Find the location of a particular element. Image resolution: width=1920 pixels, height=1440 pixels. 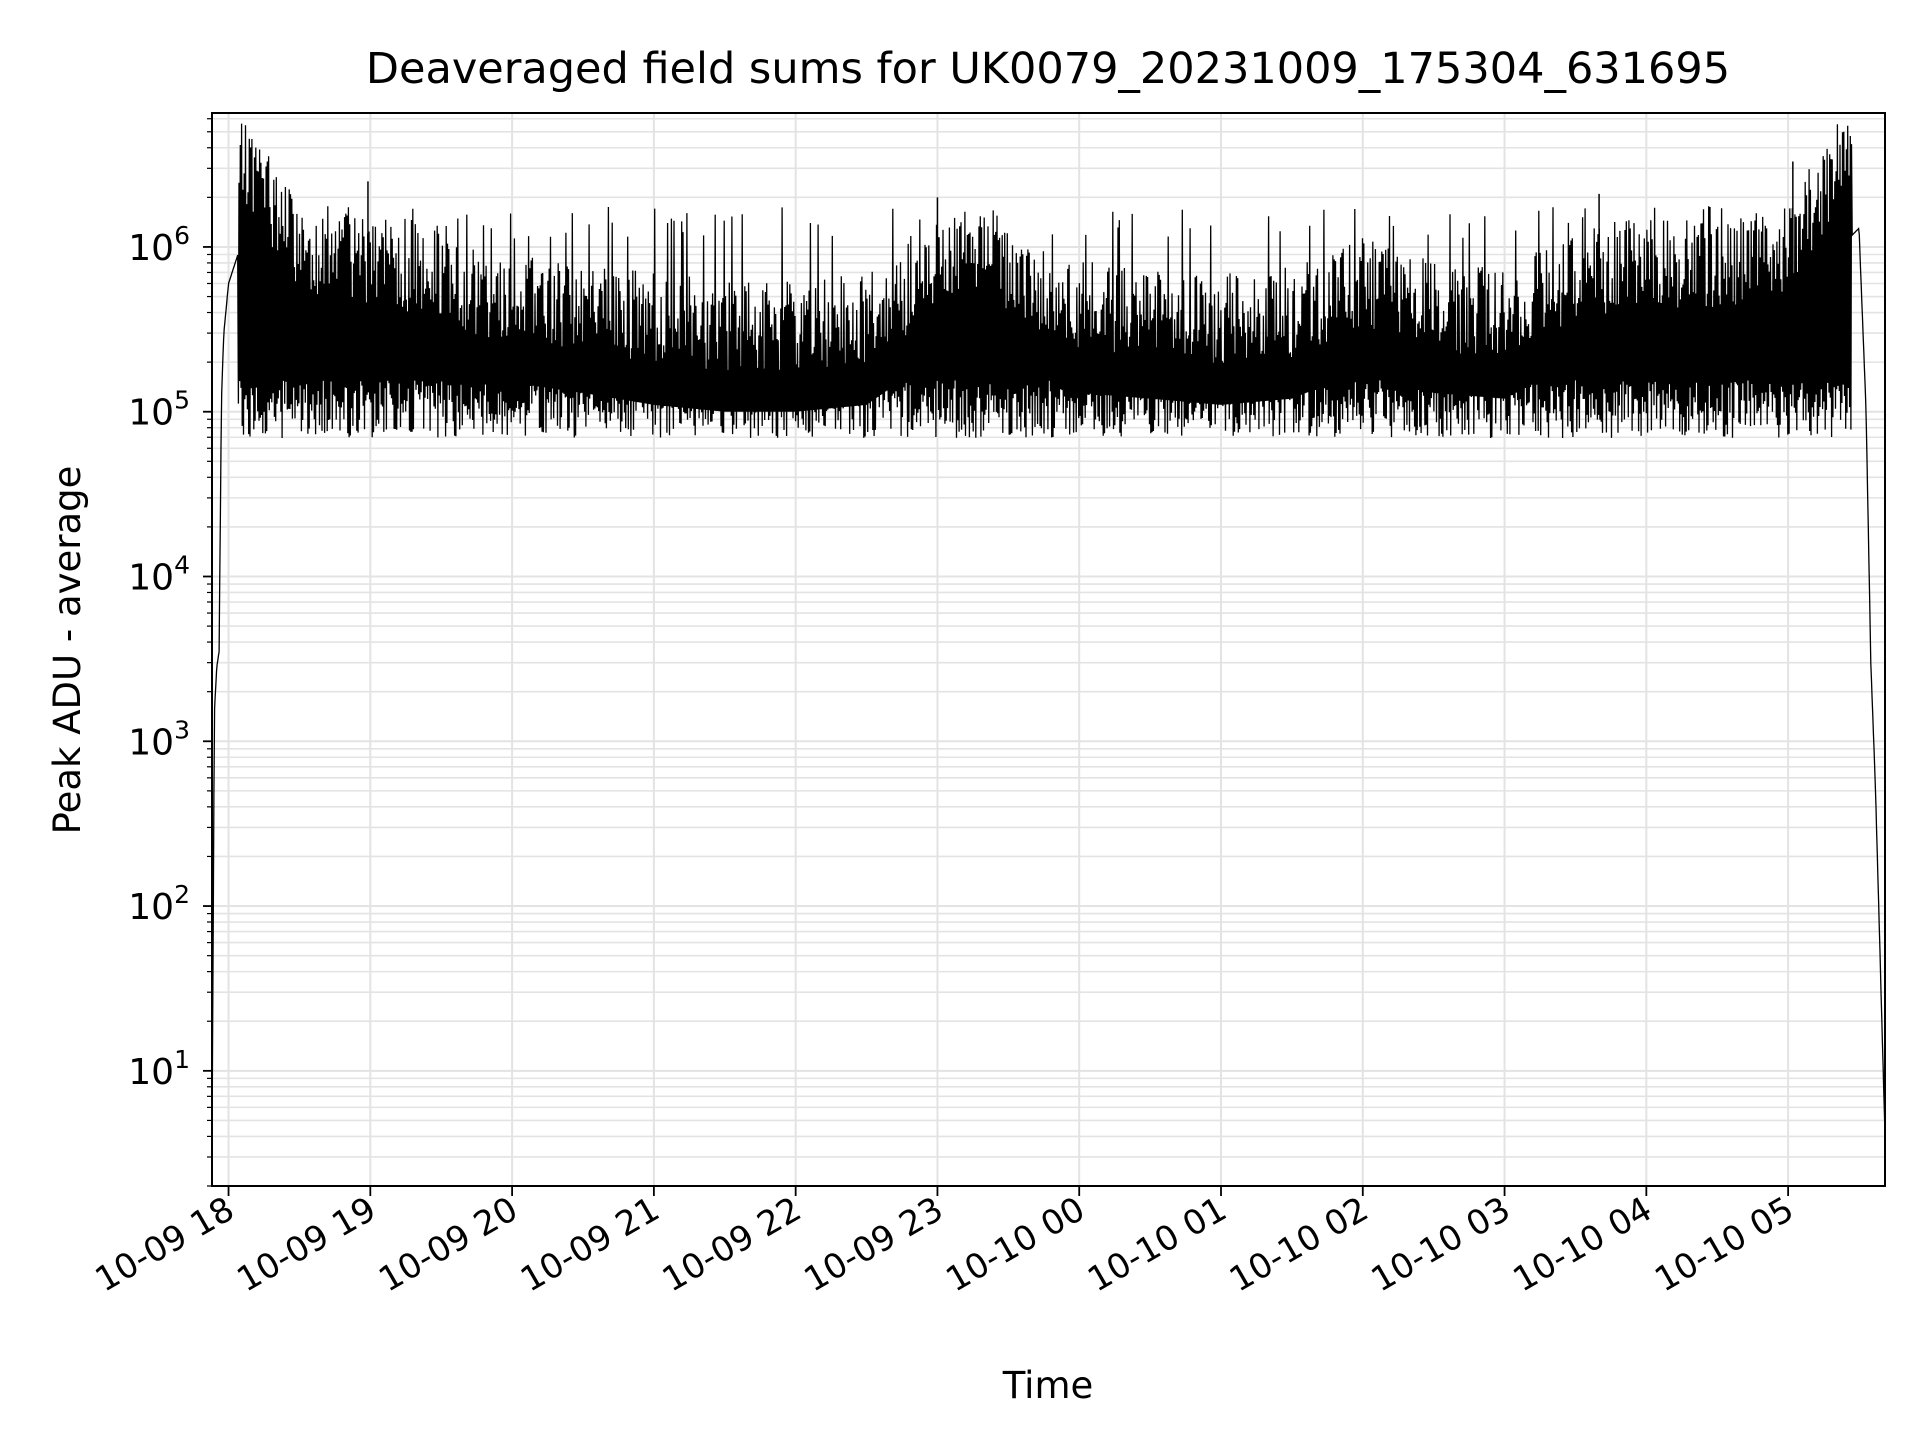

y-tick-label: 10⁵ is located at coordinates (159, 410).